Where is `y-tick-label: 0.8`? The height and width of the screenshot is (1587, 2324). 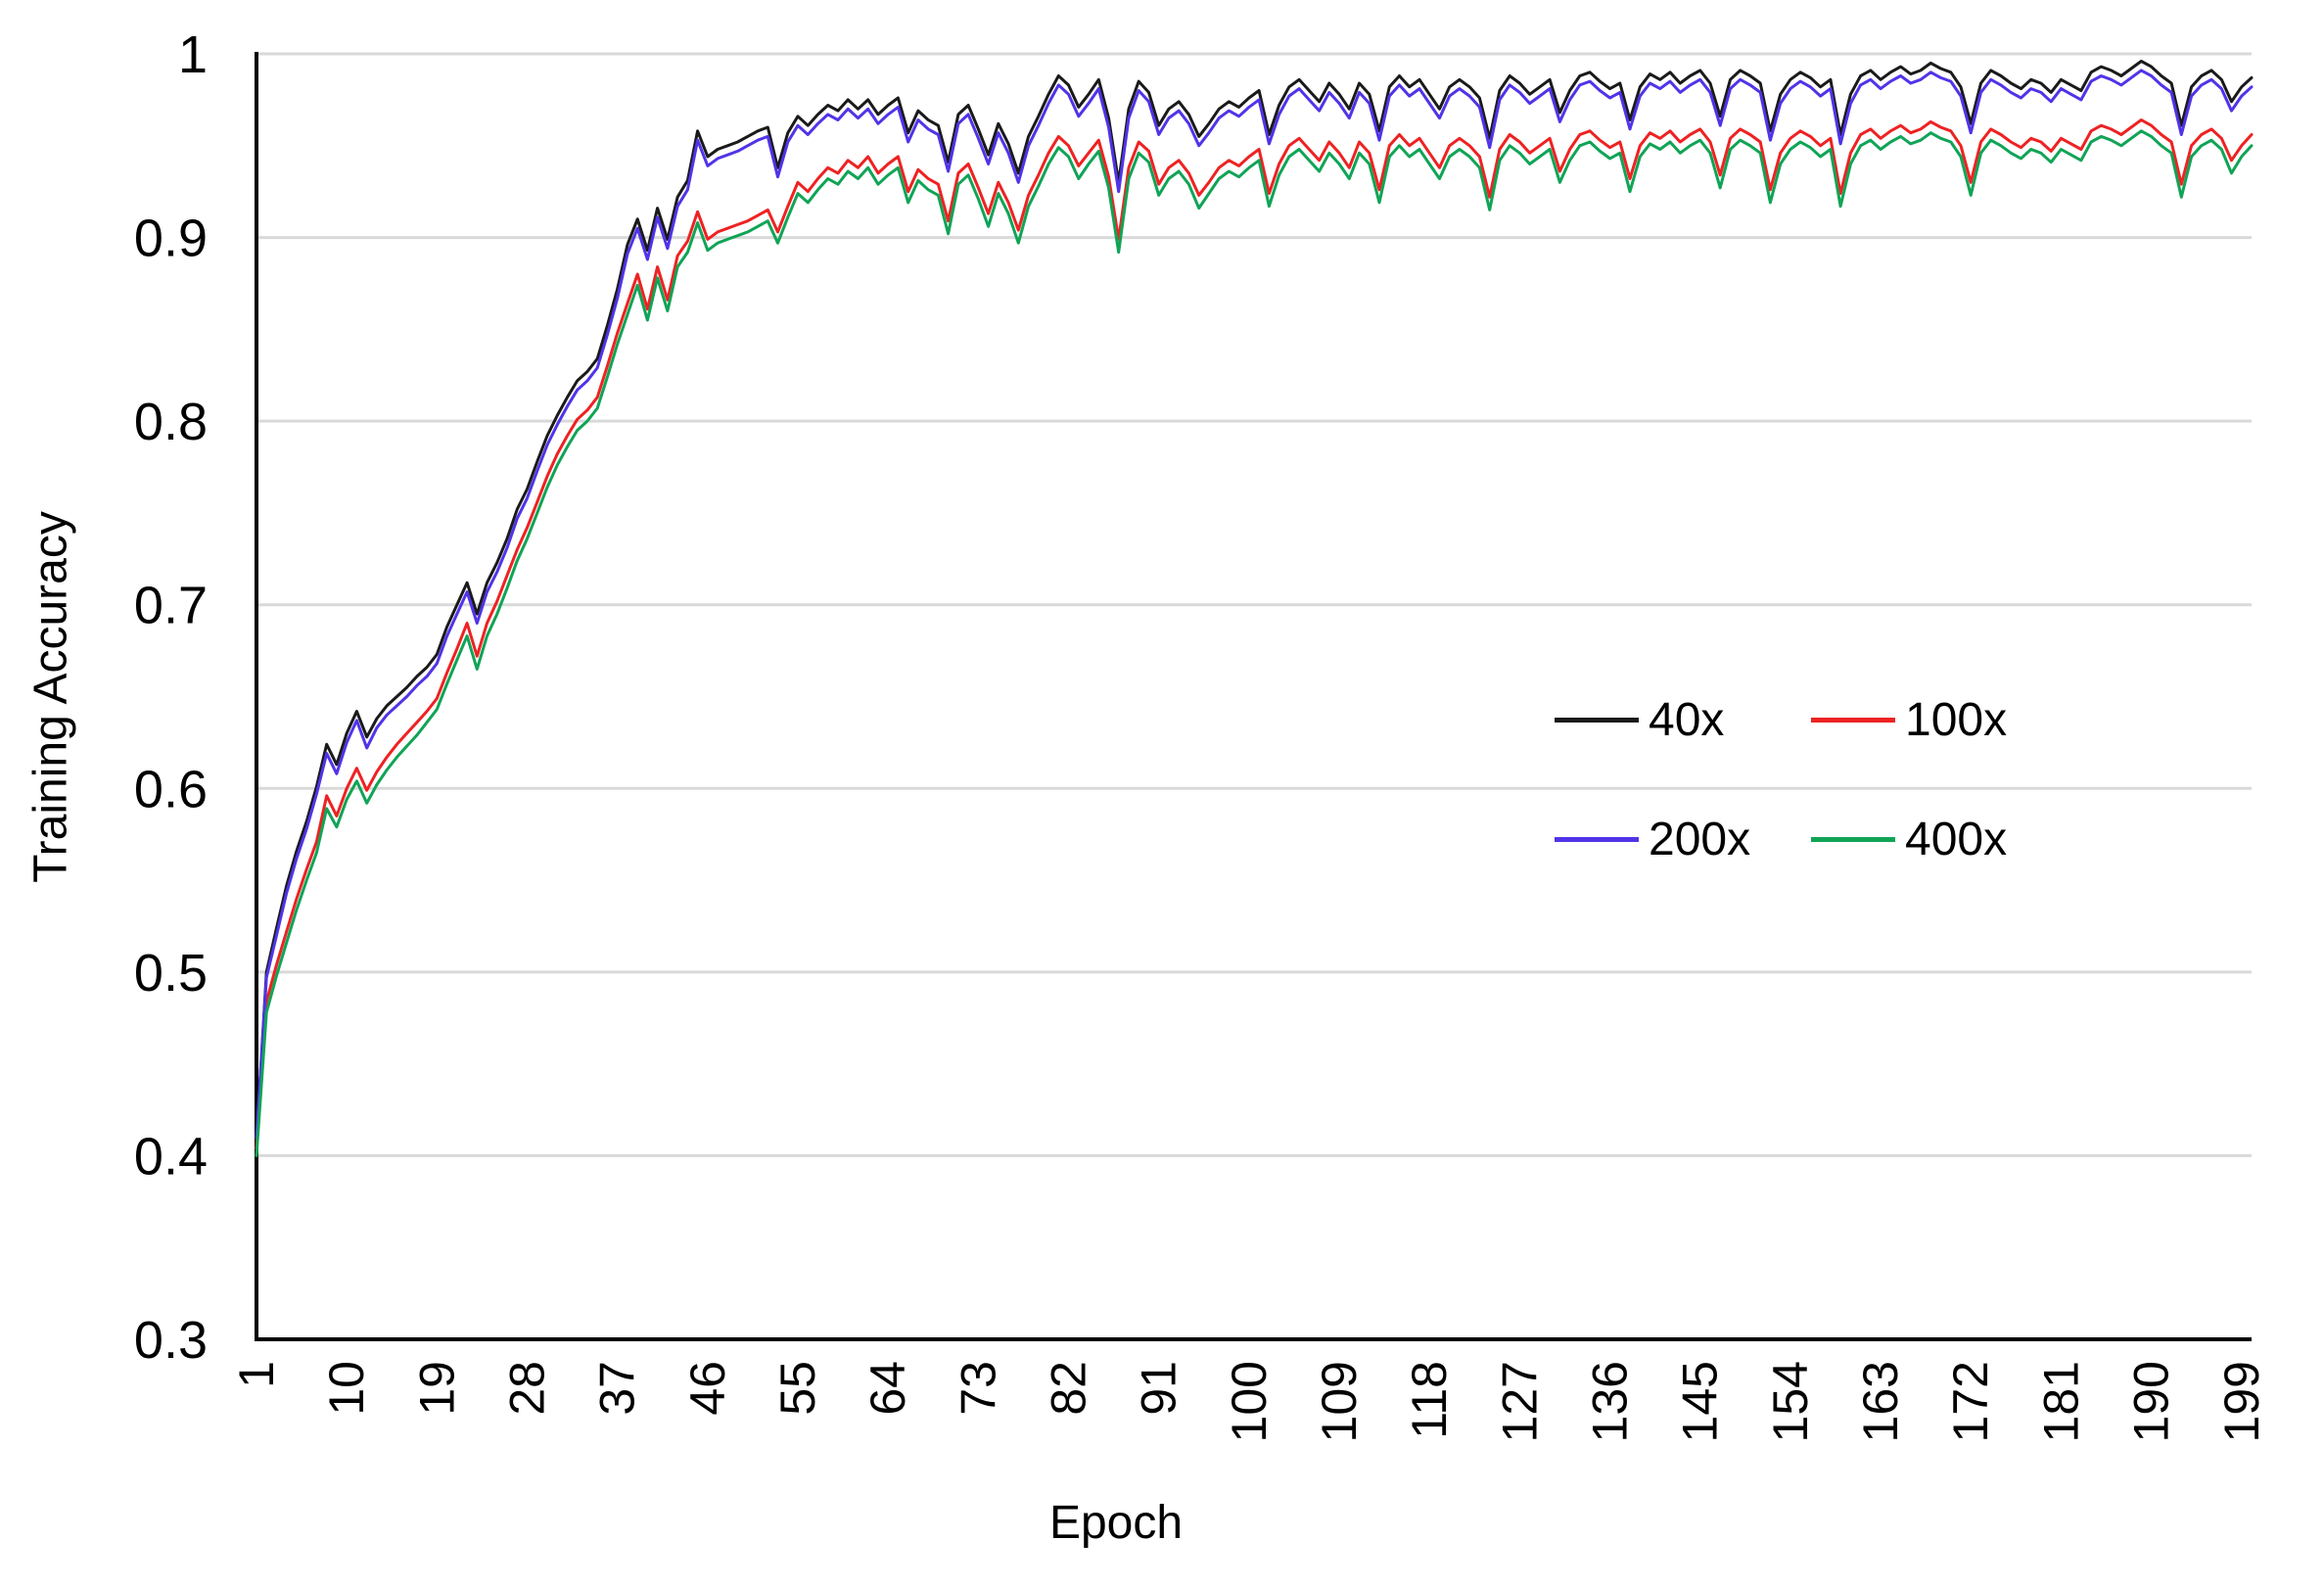
y-tick-label: 0.8 is located at coordinates (171, 422).